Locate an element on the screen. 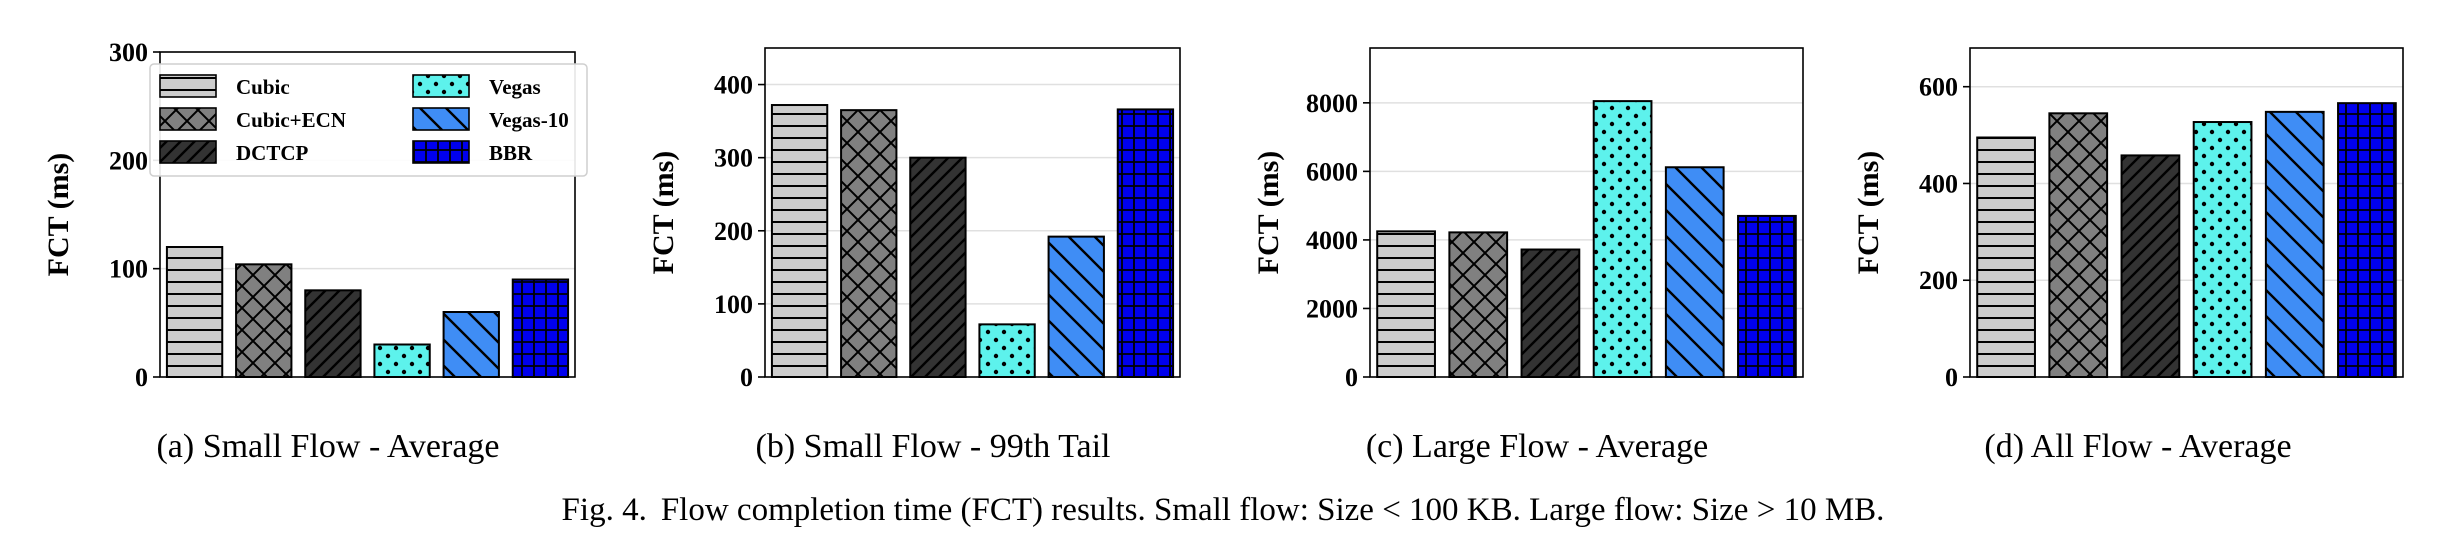  legend-item-vegas-10: Vegas-10 is located at coordinates (490, 119).